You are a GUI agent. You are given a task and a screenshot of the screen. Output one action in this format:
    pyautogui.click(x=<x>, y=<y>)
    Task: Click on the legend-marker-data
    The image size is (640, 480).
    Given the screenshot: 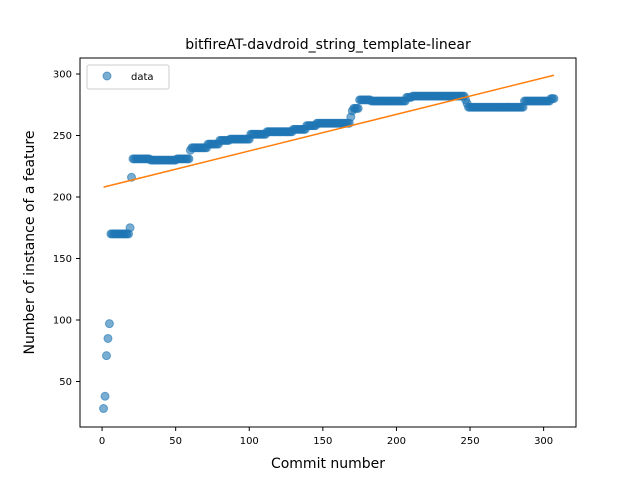 What is the action you would take?
    pyautogui.click(x=107, y=76)
    